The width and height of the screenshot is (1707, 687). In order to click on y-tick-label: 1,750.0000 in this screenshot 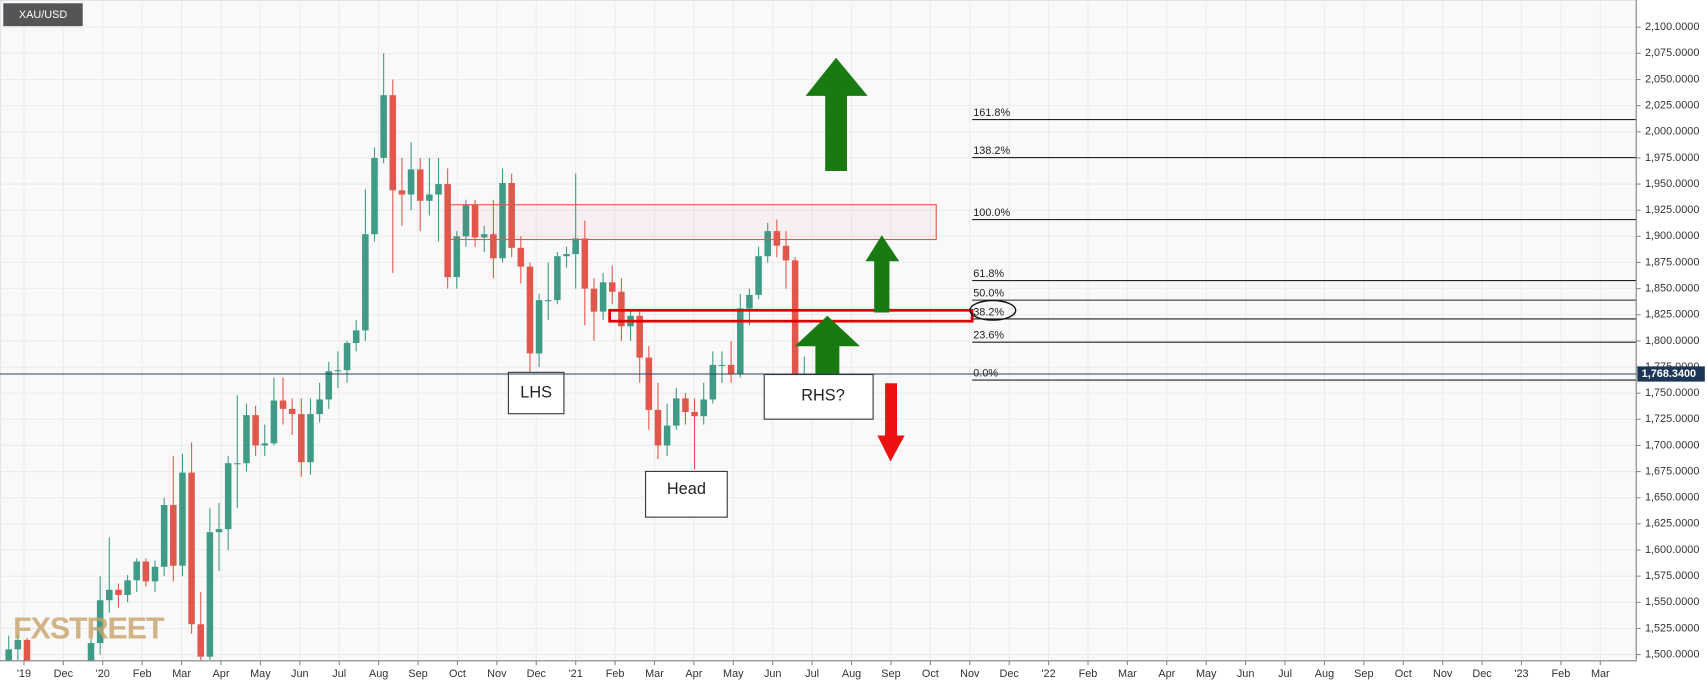, I will do `click(1672, 393)`.